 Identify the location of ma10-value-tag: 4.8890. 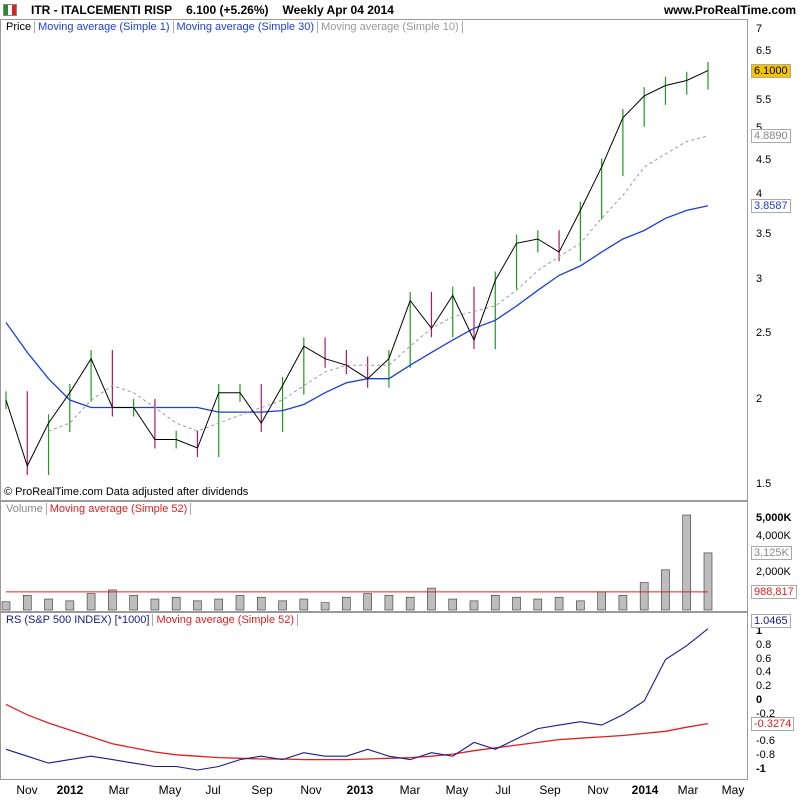
(771, 136).